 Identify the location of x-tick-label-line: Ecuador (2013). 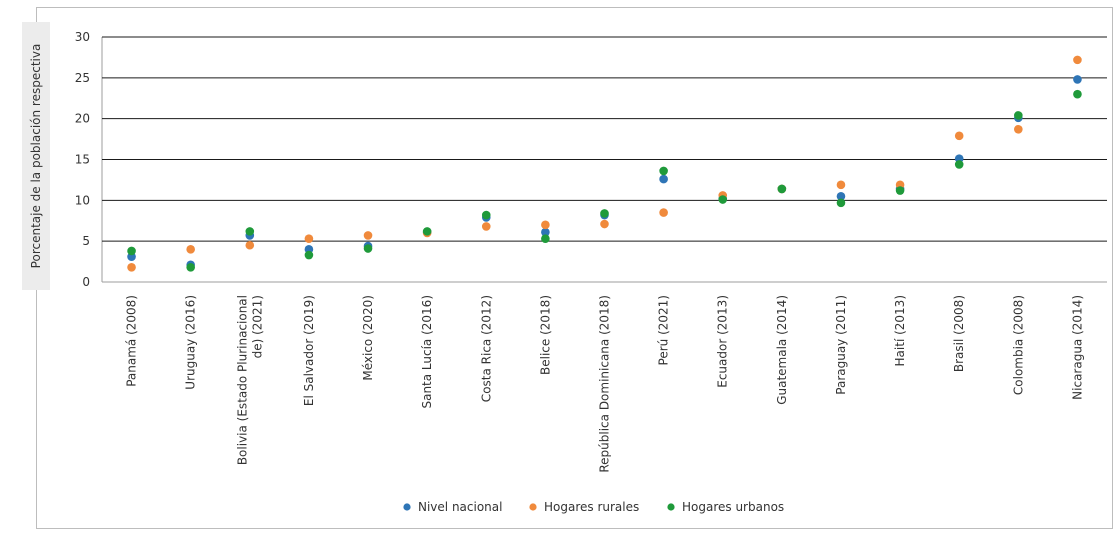
(723, 341).